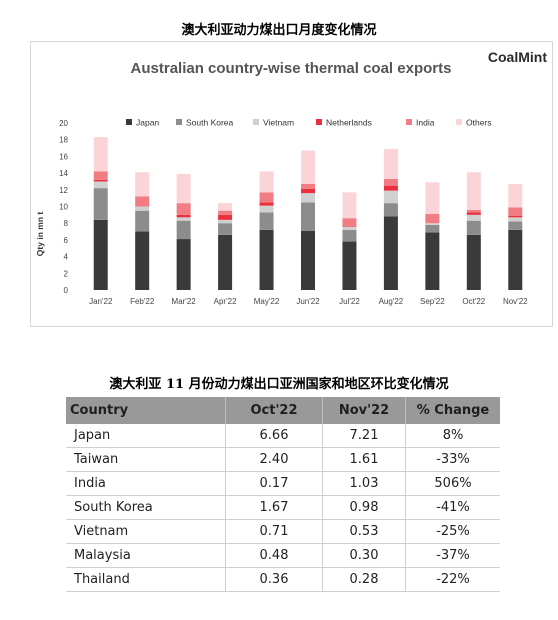 The width and height of the screenshot is (558, 620). What do you see at coordinates (146, 531) in the screenshot?
I see `cell-country: Vietnam` at bounding box center [146, 531].